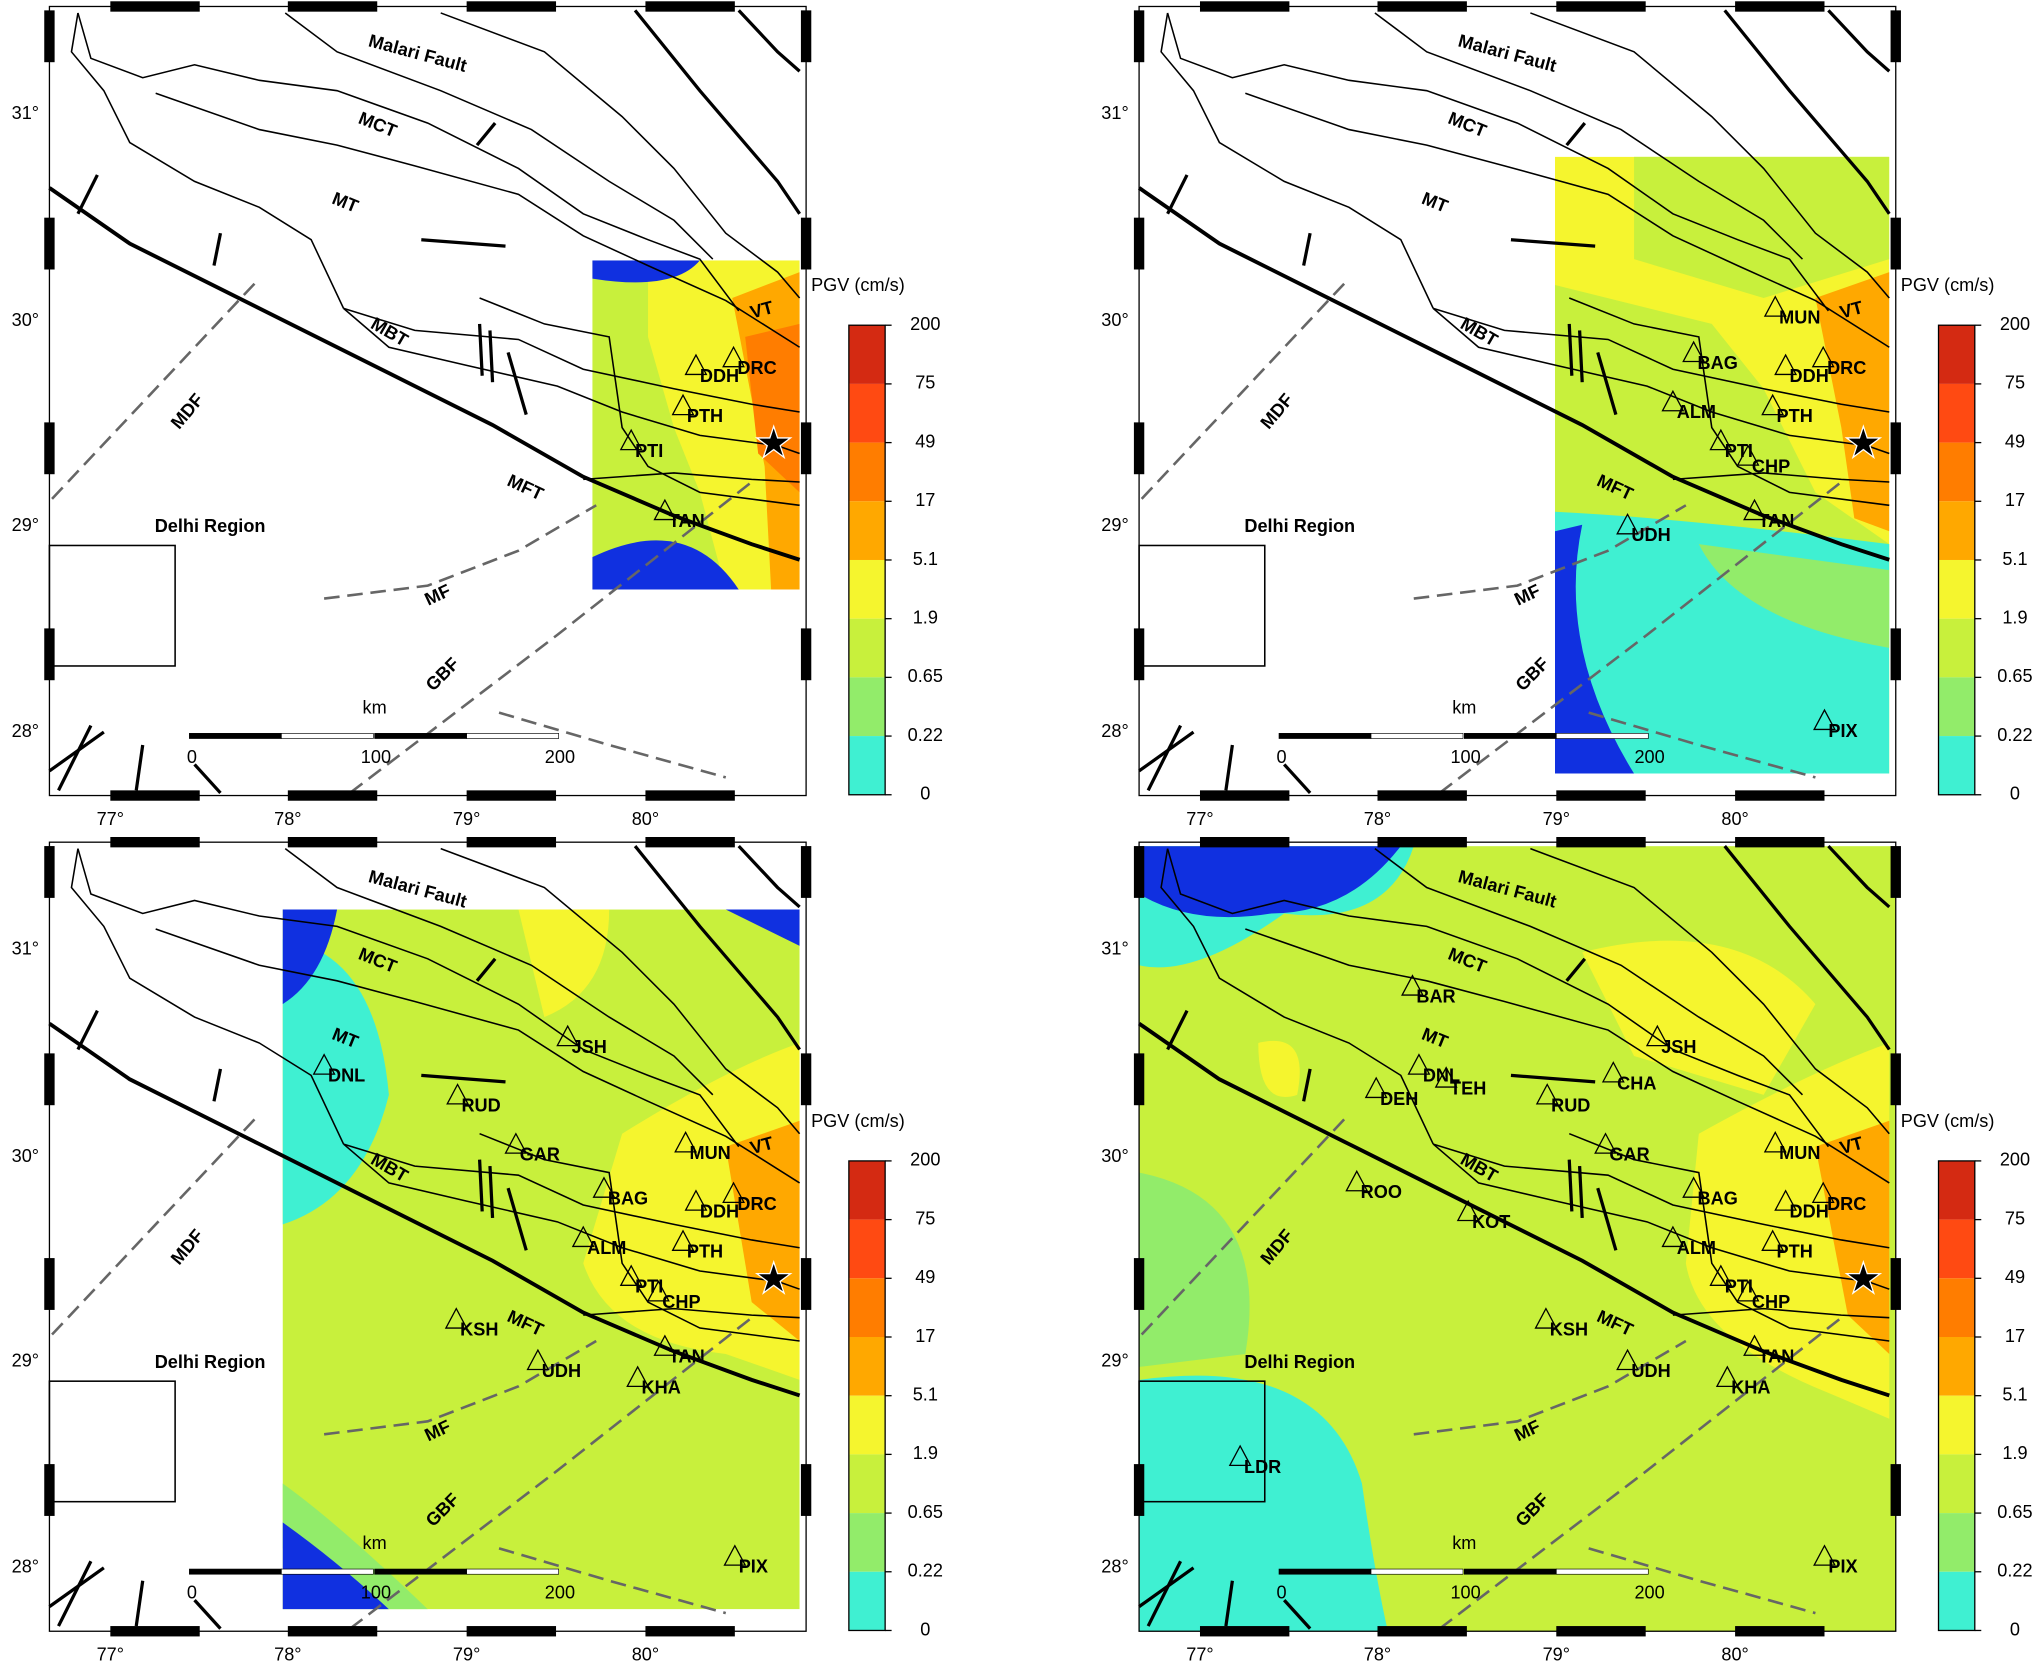 The height and width of the screenshot is (1674, 2032). I want to click on scale-label: 0, so click(1282, 757).